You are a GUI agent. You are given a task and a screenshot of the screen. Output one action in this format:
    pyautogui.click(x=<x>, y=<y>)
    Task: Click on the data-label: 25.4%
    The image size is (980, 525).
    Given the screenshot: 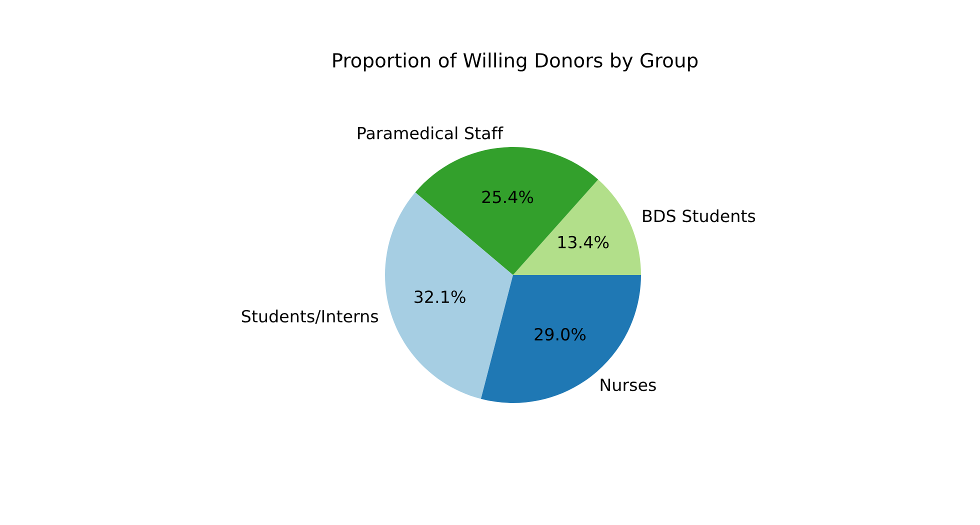 What is the action you would take?
    pyautogui.click(x=508, y=197)
    